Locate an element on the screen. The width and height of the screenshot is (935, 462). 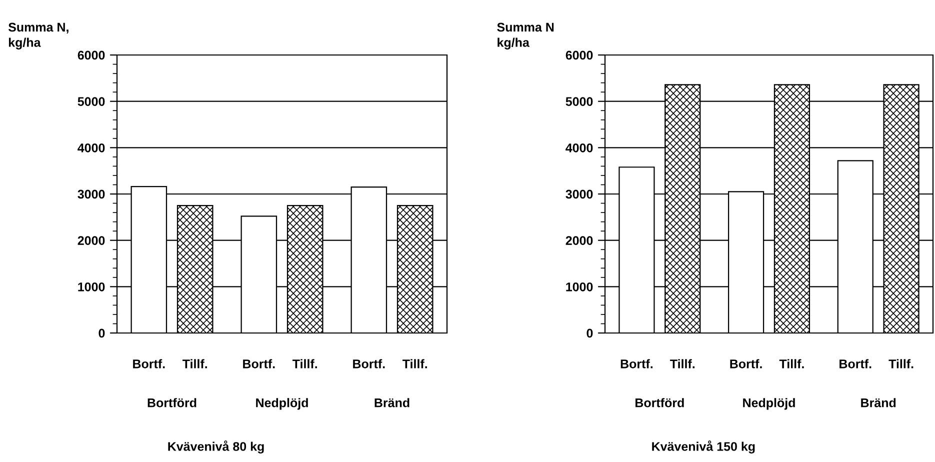
x-axis-title: Kvävenivå 150 kg is located at coordinates (703, 447).